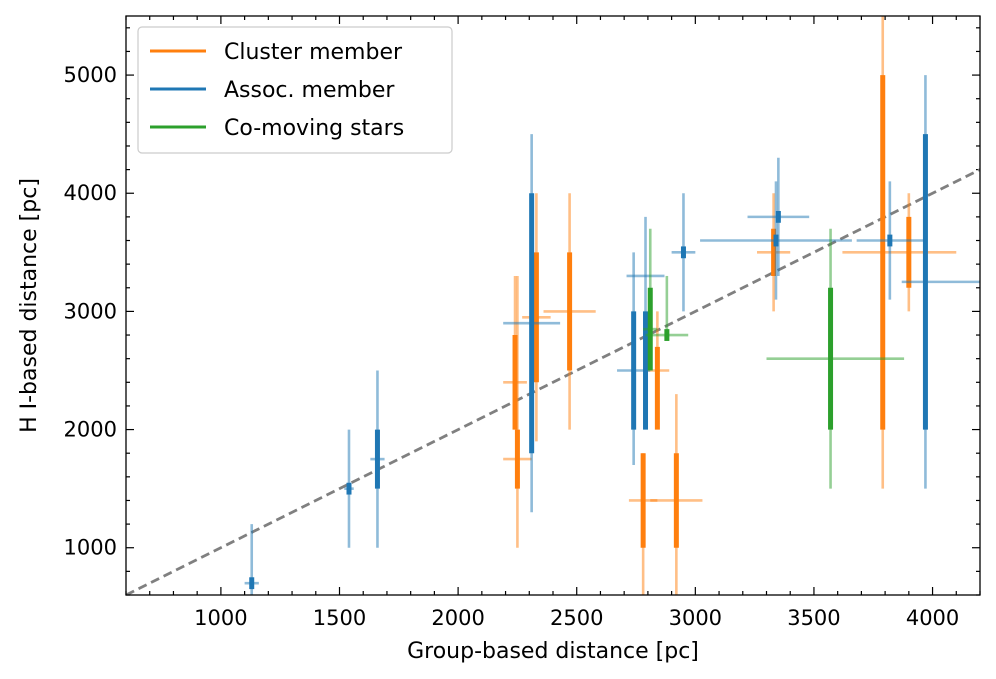 The image size is (996, 679). Describe the element at coordinates (932, 618) in the screenshot. I see `x-tick-label: 4000` at that location.